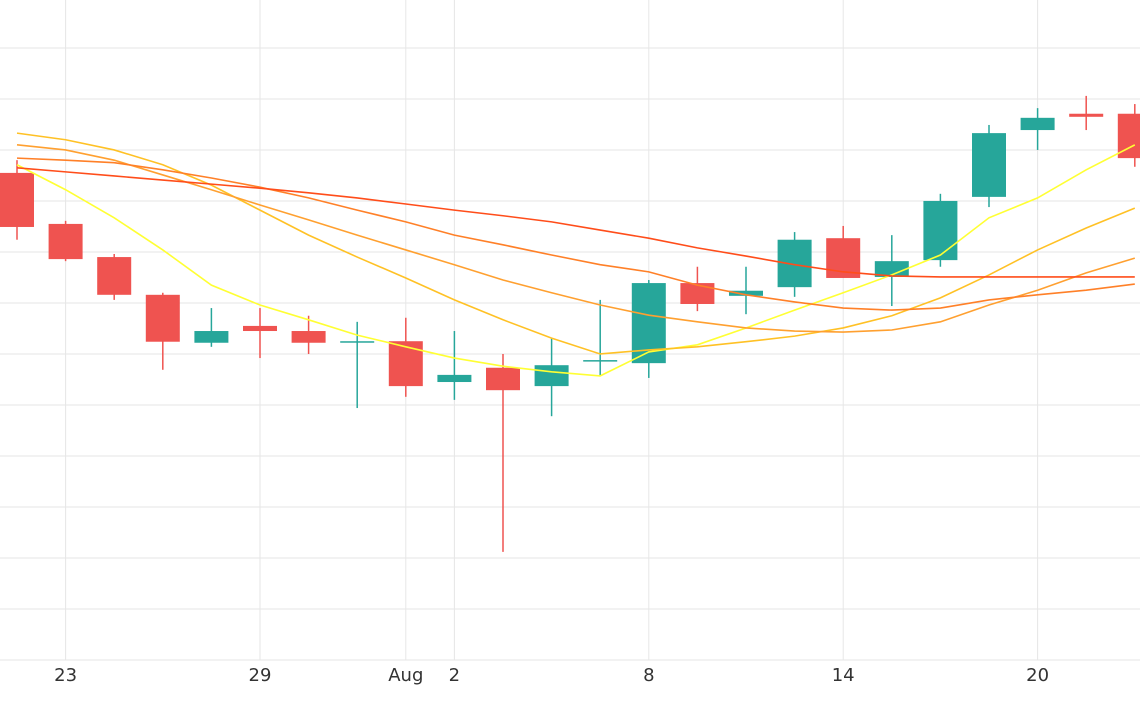 This screenshot has width=1140, height=710. I want to click on x-tick-label: Aug, so click(405, 675).